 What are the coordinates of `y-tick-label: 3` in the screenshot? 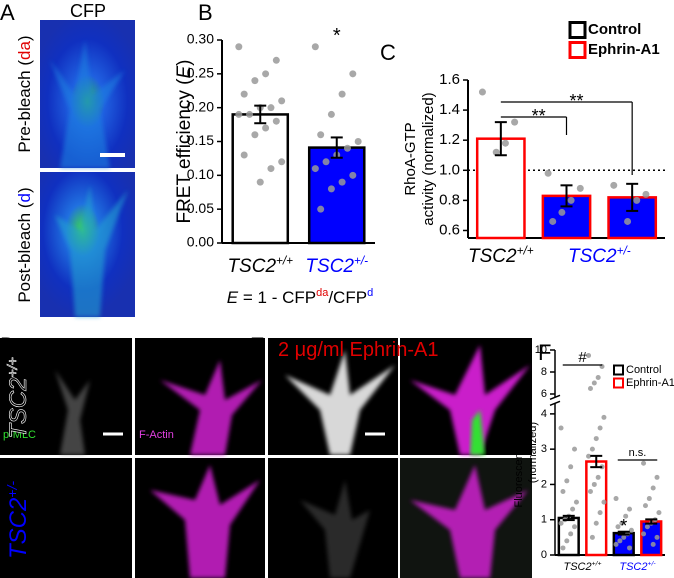 It's located at (544, 449).